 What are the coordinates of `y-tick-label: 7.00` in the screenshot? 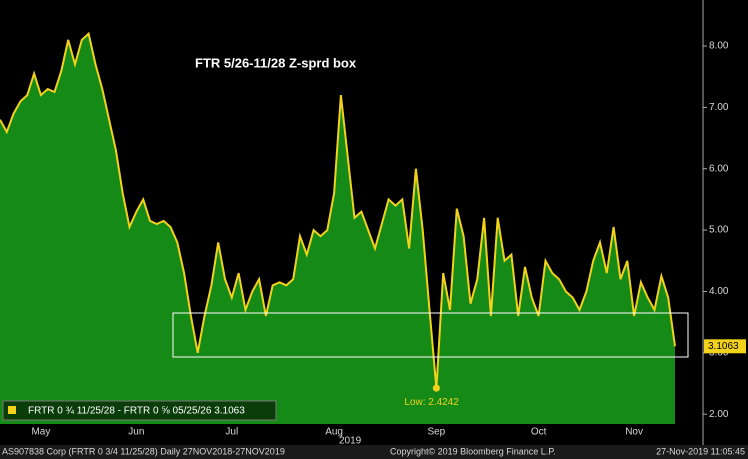 It's located at (719, 107).